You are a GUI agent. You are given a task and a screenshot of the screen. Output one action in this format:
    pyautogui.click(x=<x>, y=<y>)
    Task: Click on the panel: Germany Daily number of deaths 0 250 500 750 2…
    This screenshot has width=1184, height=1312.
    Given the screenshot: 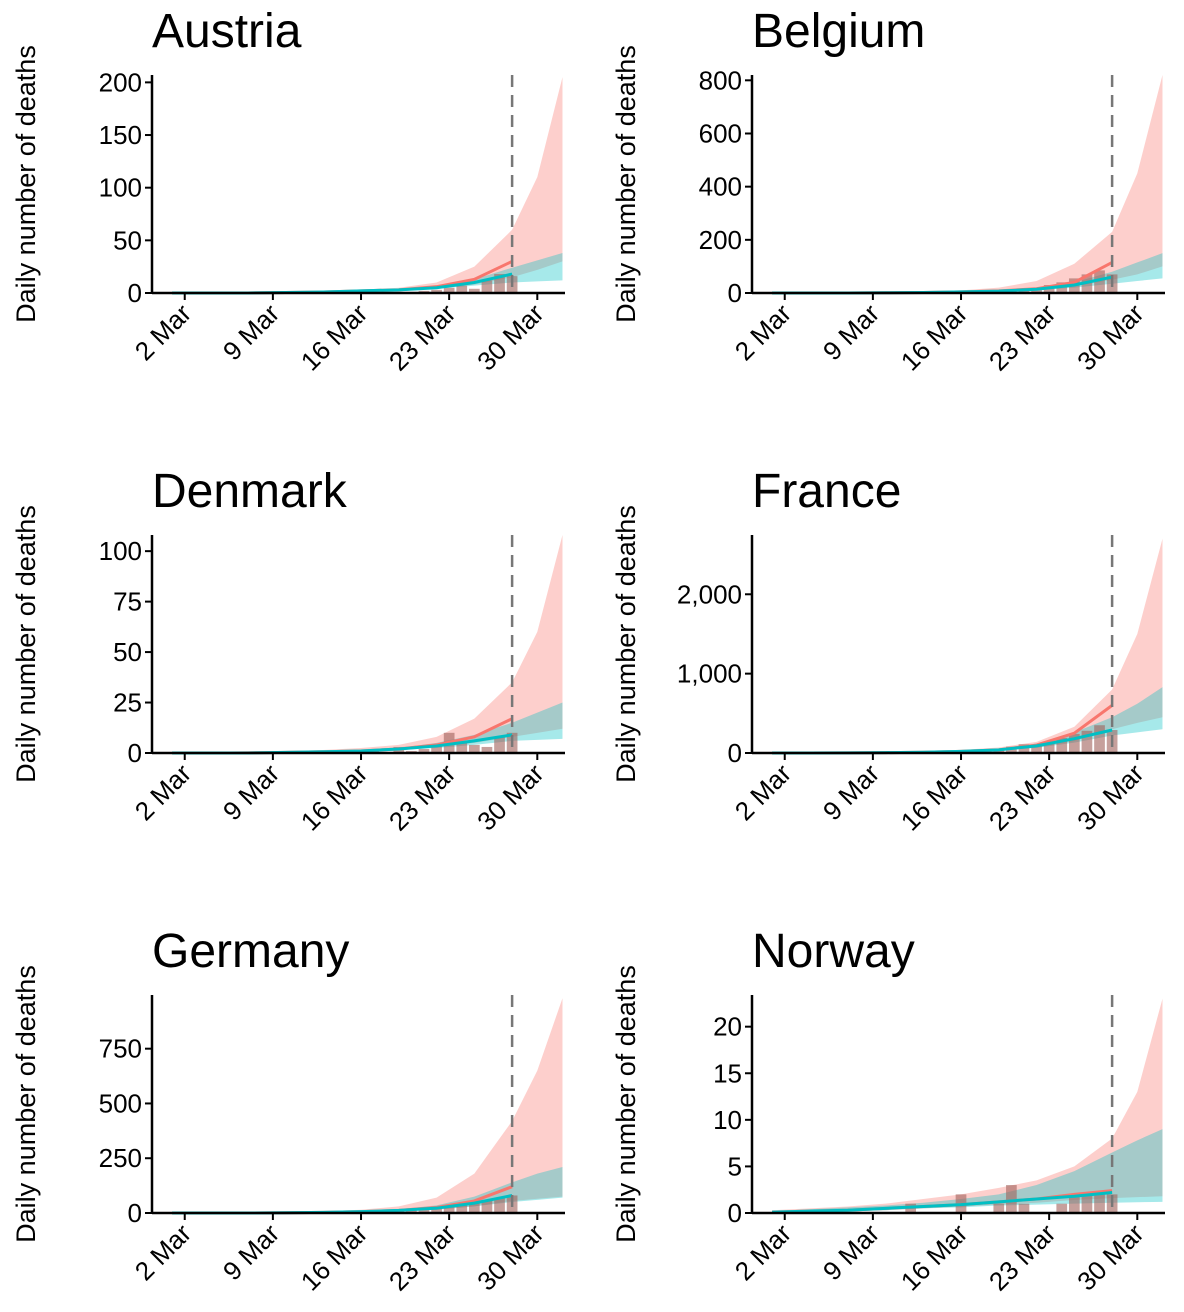 What is the action you would take?
    pyautogui.click(x=288, y=1110)
    